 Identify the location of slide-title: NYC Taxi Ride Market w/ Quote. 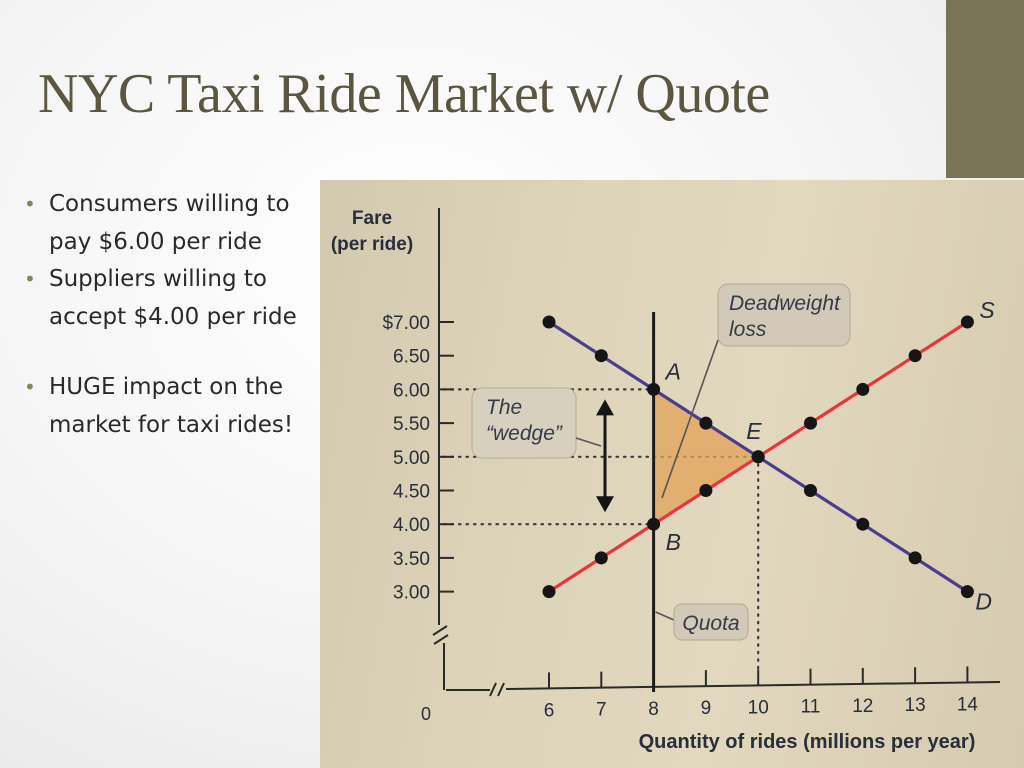
(404, 94).